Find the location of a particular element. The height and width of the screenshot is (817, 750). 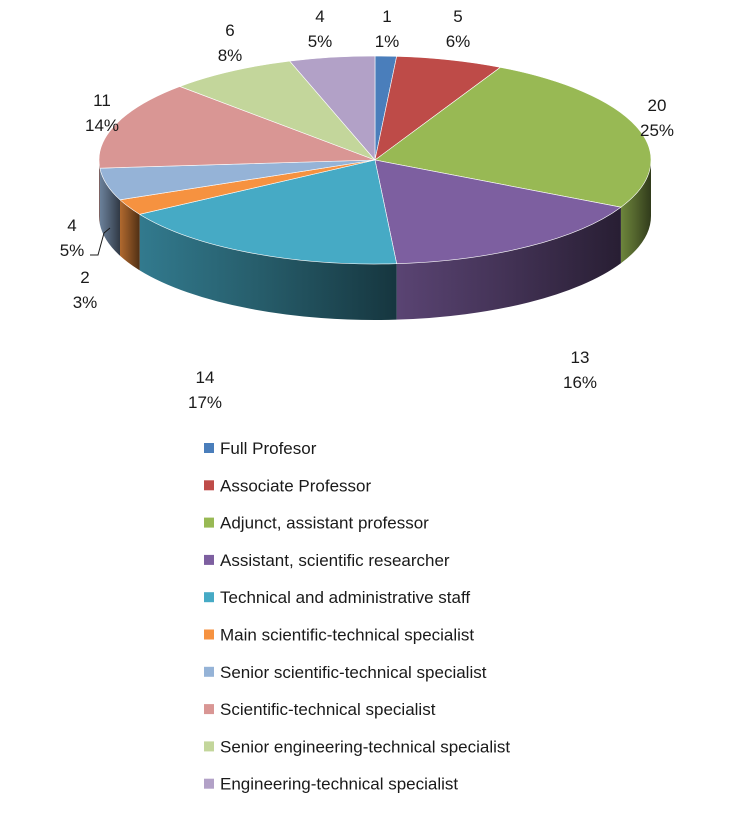

legend-label-5: Technical and administrative staff is located at coordinates (345, 597).